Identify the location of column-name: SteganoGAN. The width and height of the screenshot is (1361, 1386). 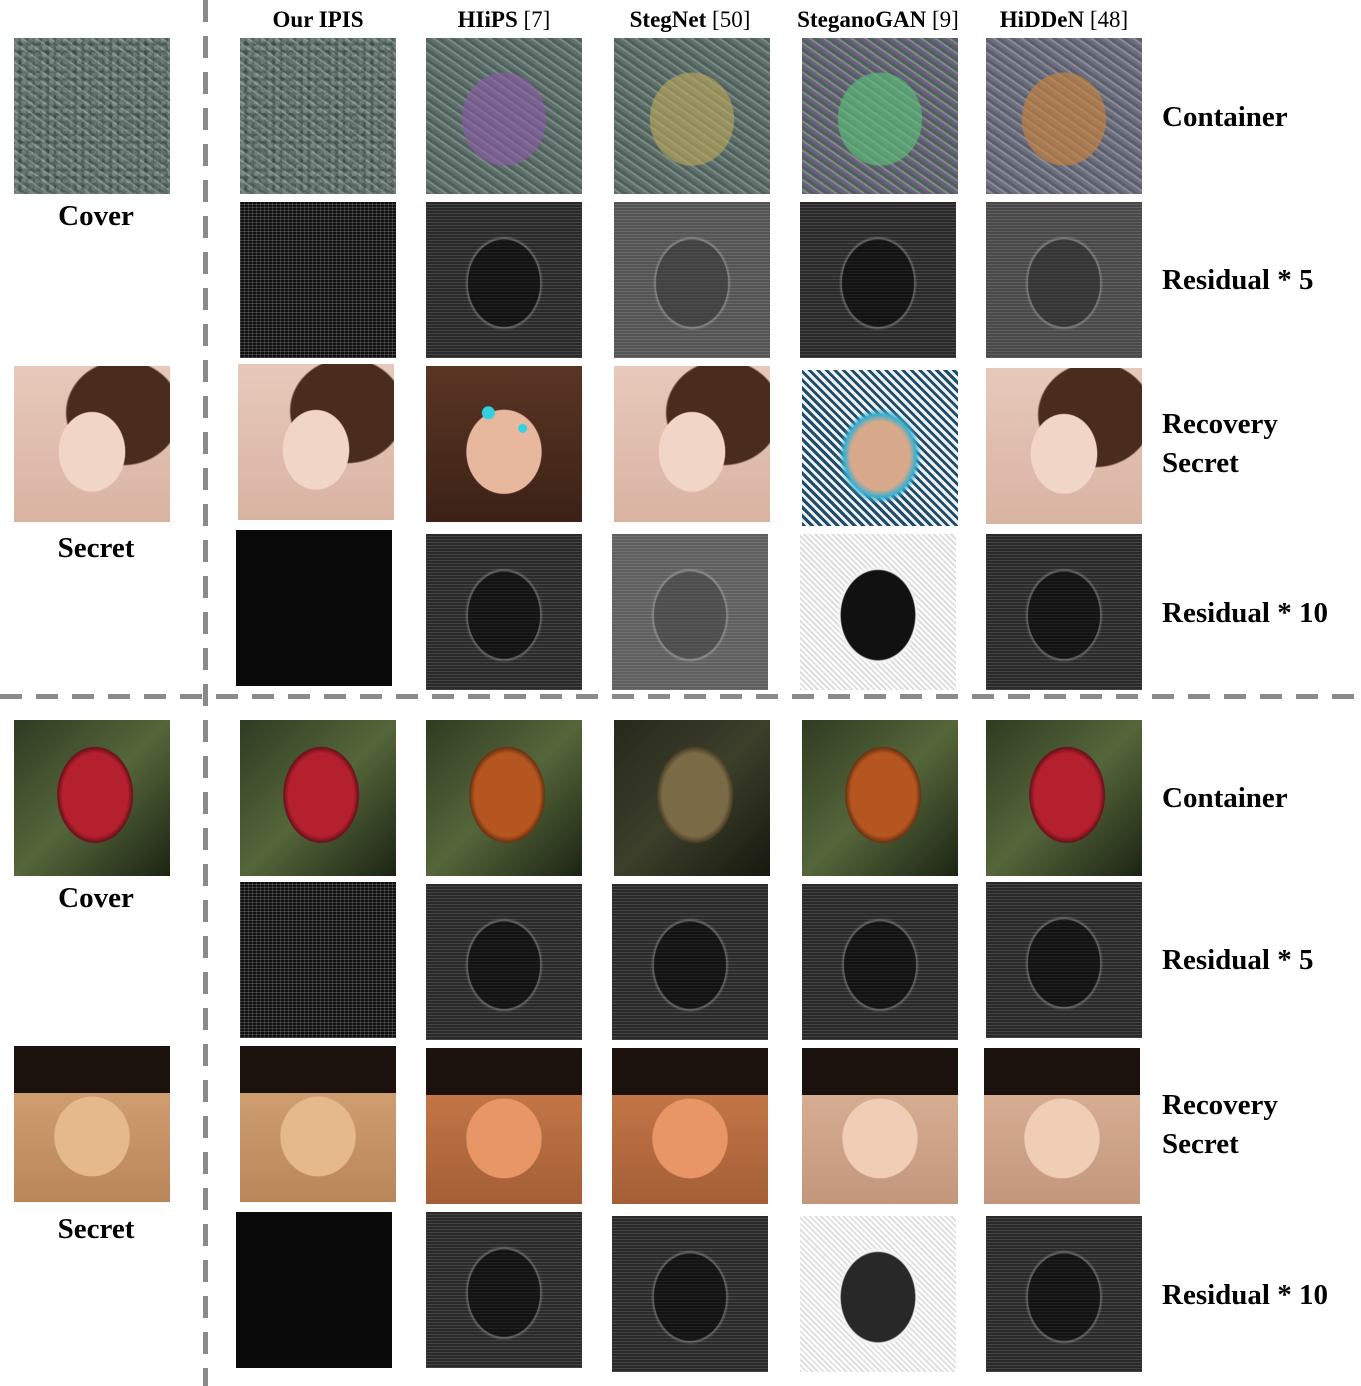
(862, 19).